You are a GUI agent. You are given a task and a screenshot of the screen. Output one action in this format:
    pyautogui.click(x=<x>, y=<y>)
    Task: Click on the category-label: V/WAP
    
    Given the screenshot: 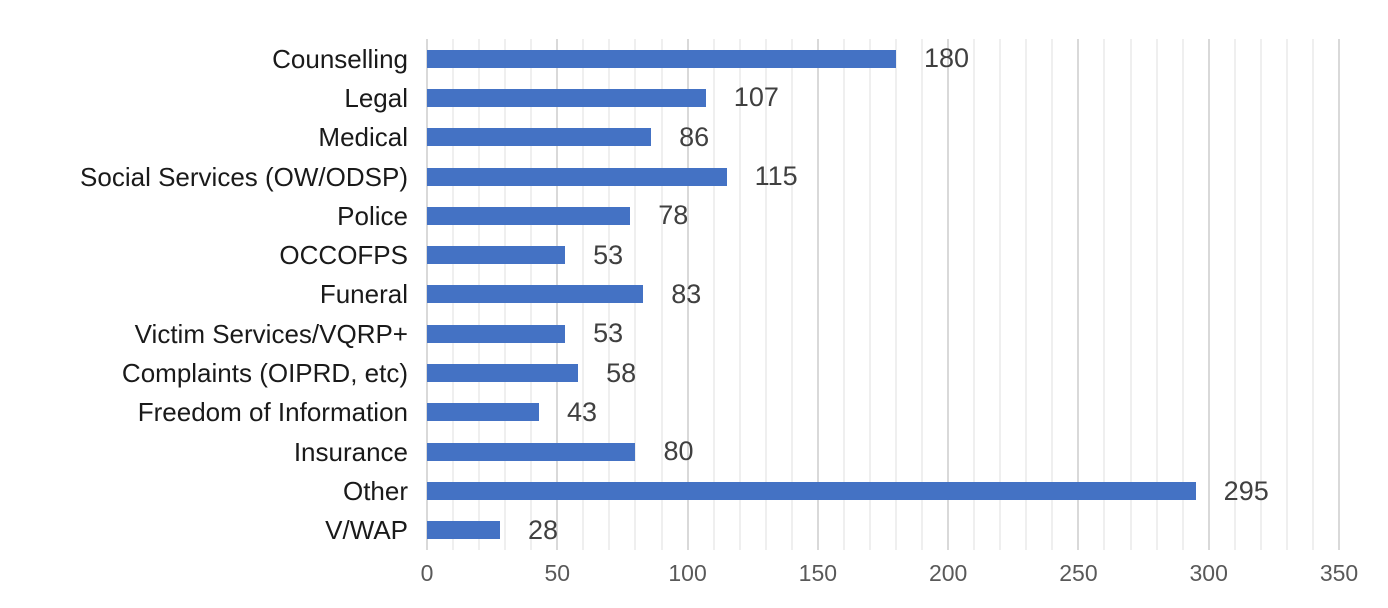 What is the action you would take?
    pyautogui.click(x=366, y=530)
    